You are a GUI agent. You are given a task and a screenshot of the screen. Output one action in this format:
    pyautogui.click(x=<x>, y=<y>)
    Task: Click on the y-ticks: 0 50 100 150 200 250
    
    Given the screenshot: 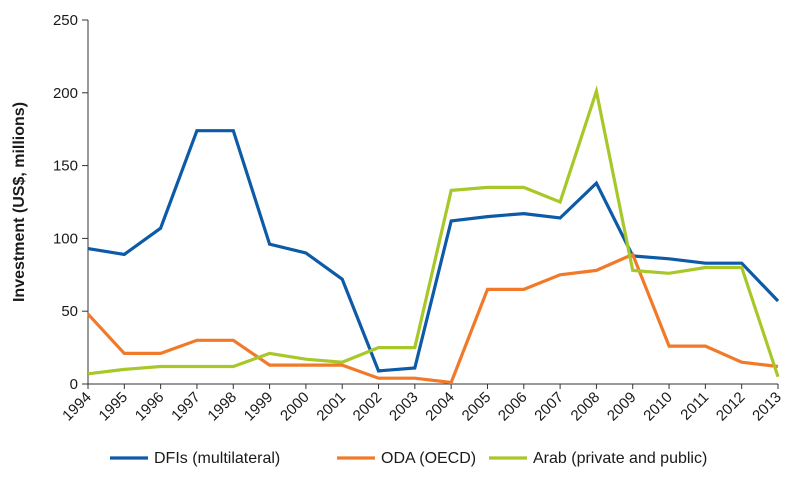 What is the action you would take?
    pyautogui.click(x=70, y=202)
    